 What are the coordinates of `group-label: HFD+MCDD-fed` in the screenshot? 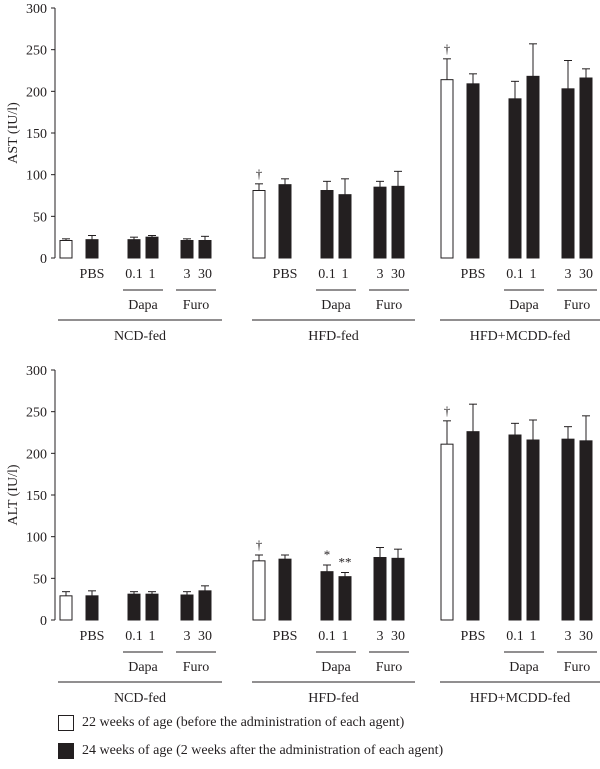 It's located at (520, 336).